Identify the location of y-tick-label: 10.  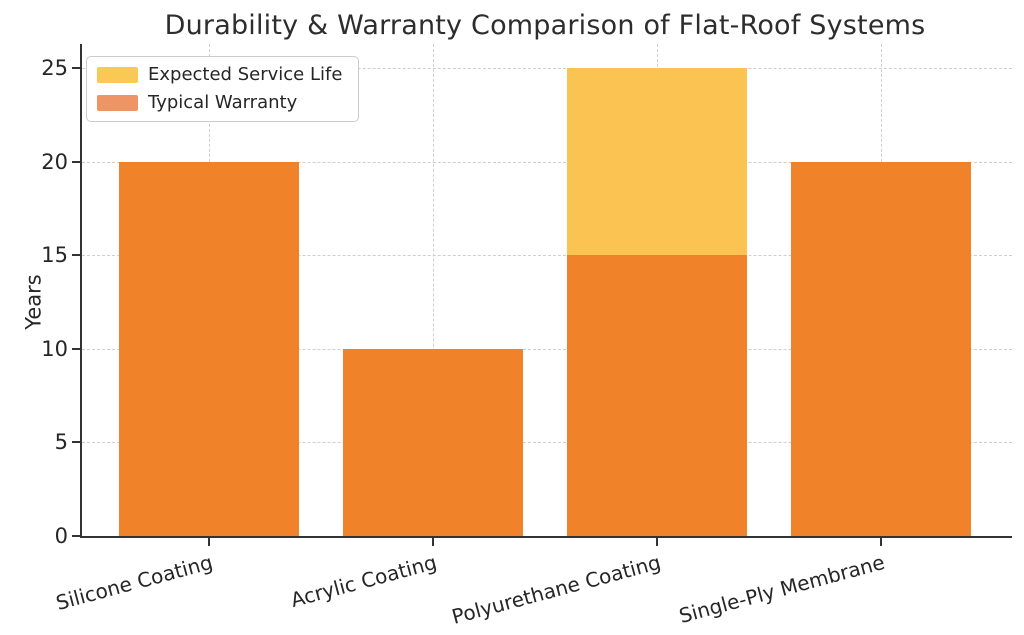
(54, 348).